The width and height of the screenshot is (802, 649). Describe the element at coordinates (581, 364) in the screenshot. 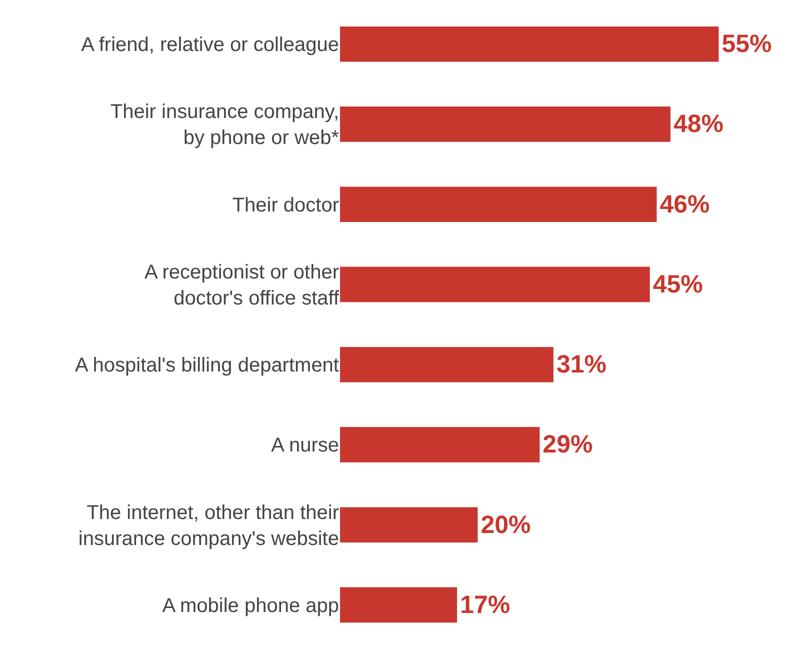

I see `data-label: 31%` at that location.